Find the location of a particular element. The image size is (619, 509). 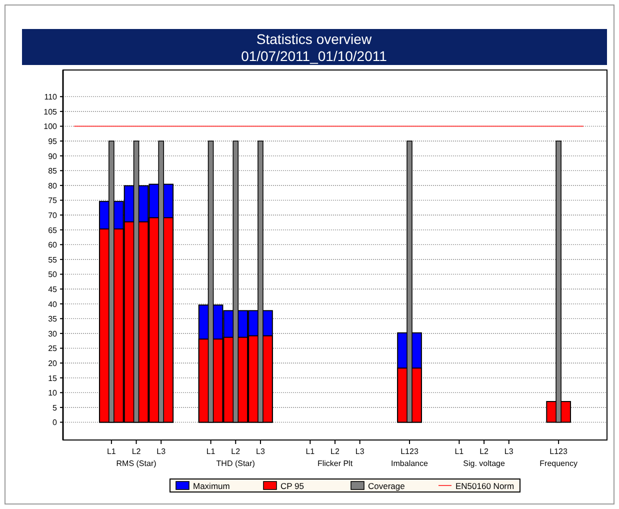

text: RMS (Star) is located at coordinates (136, 463).